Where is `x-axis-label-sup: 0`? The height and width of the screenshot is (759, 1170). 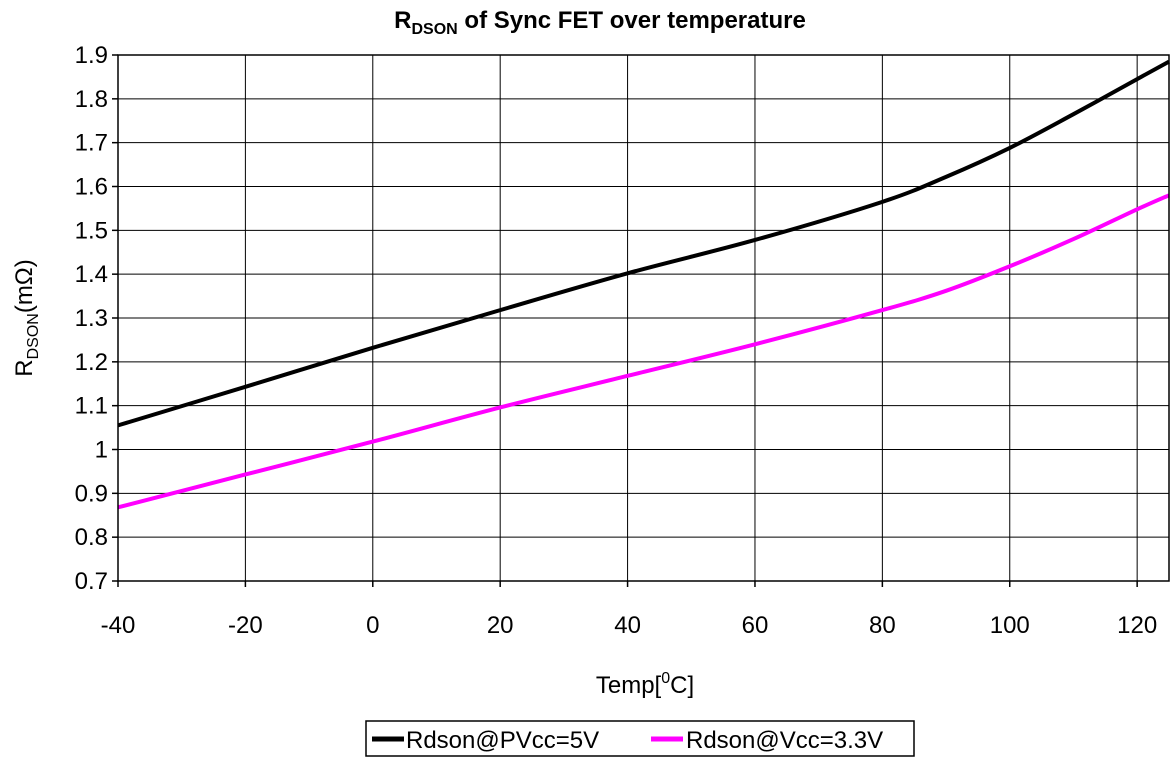 x-axis-label-sup: 0 is located at coordinates (665, 678).